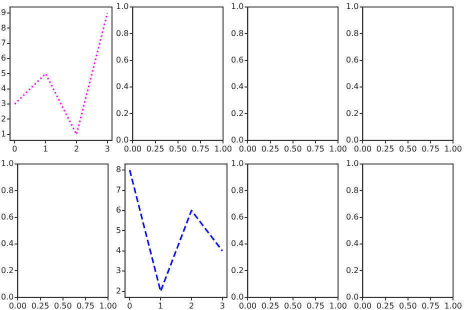 This screenshot has height=310, width=474. What do you see at coordinates (3, 13) in the screenshot?
I see `y-tick-label: 9` at bounding box center [3, 13].